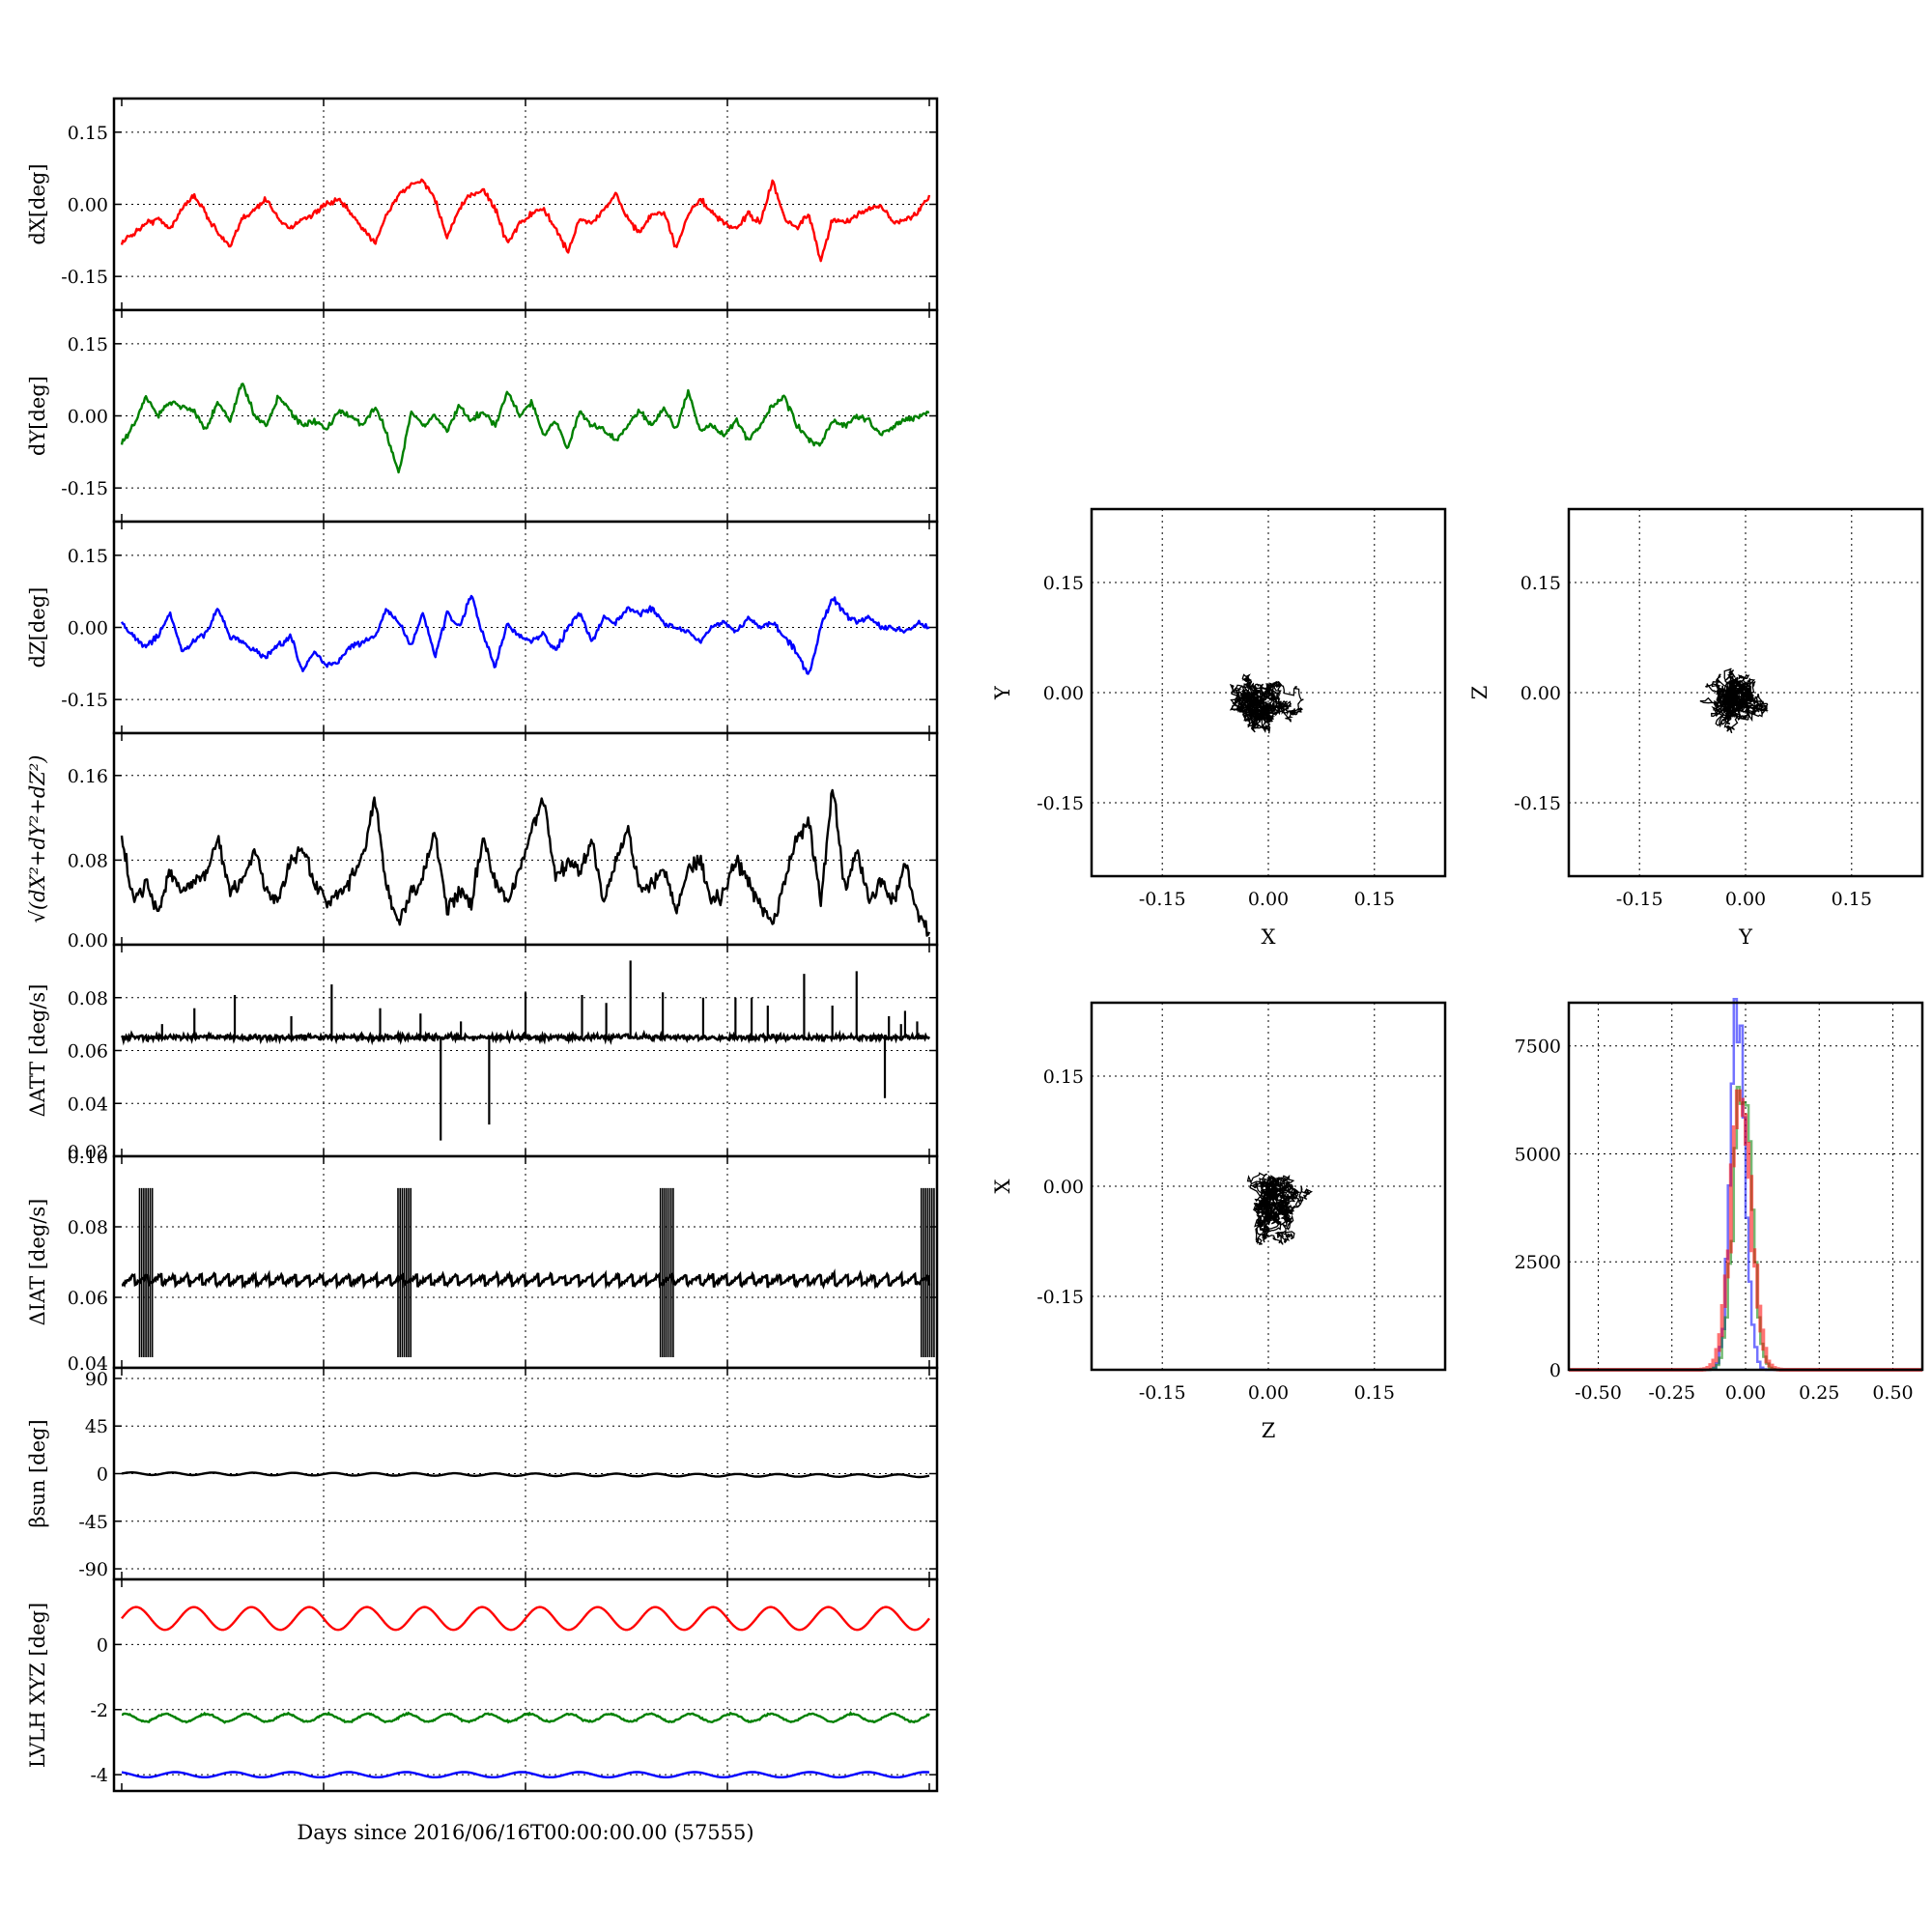 This screenshot has height=1932, width=1932. Describe the element at coordinates (102, 1645) in the screenshot. I see `lvlh-ytick-label: 0` at that location.